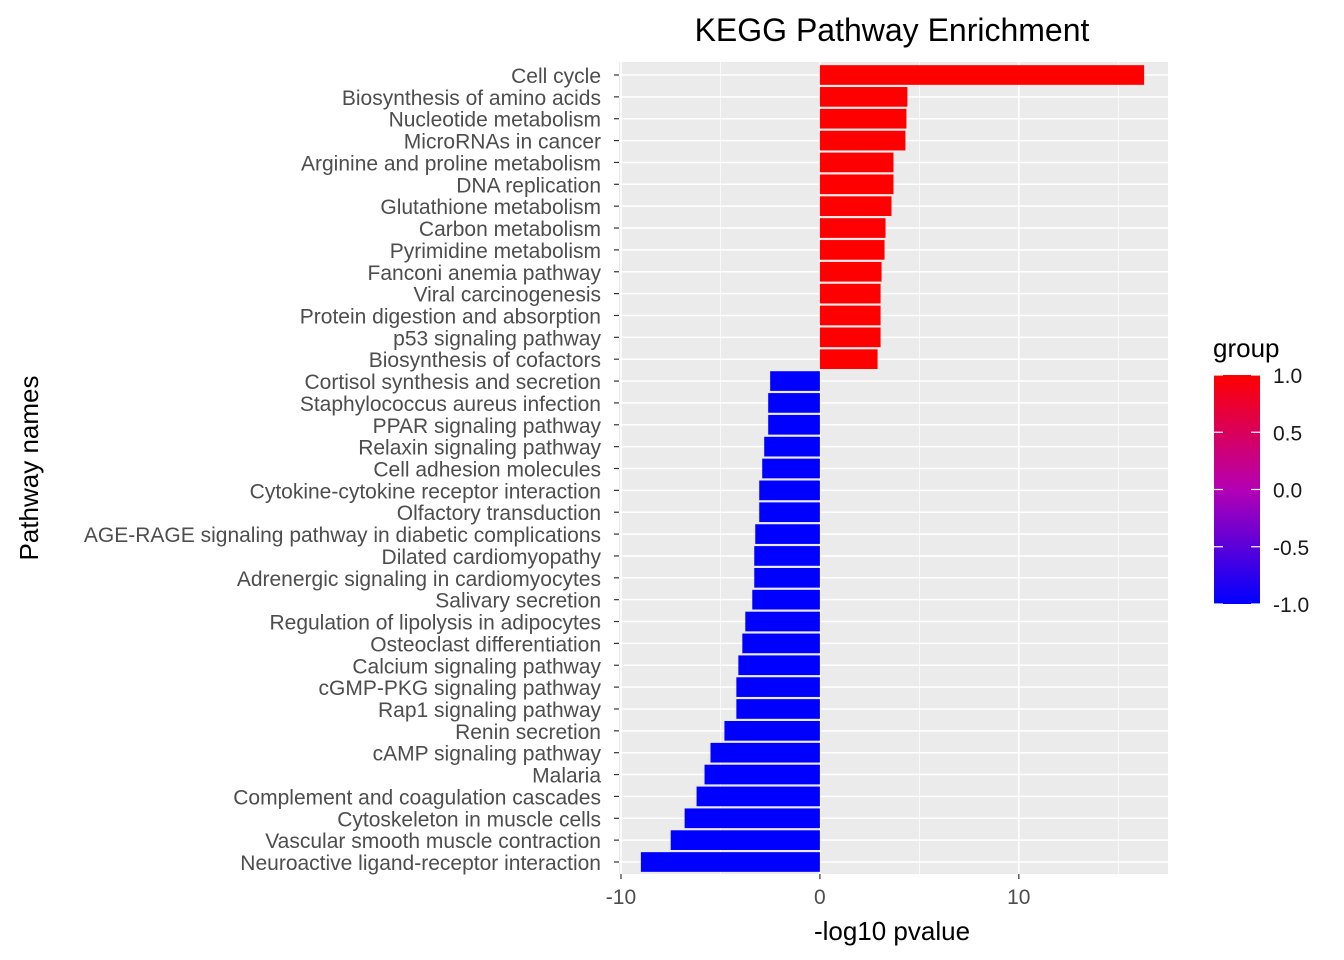  What do you see at coordinates (495, 251) in the screenshot?
I see `y-tick-label: Pyrimidine metabolism` at bounding box center [495, 251].